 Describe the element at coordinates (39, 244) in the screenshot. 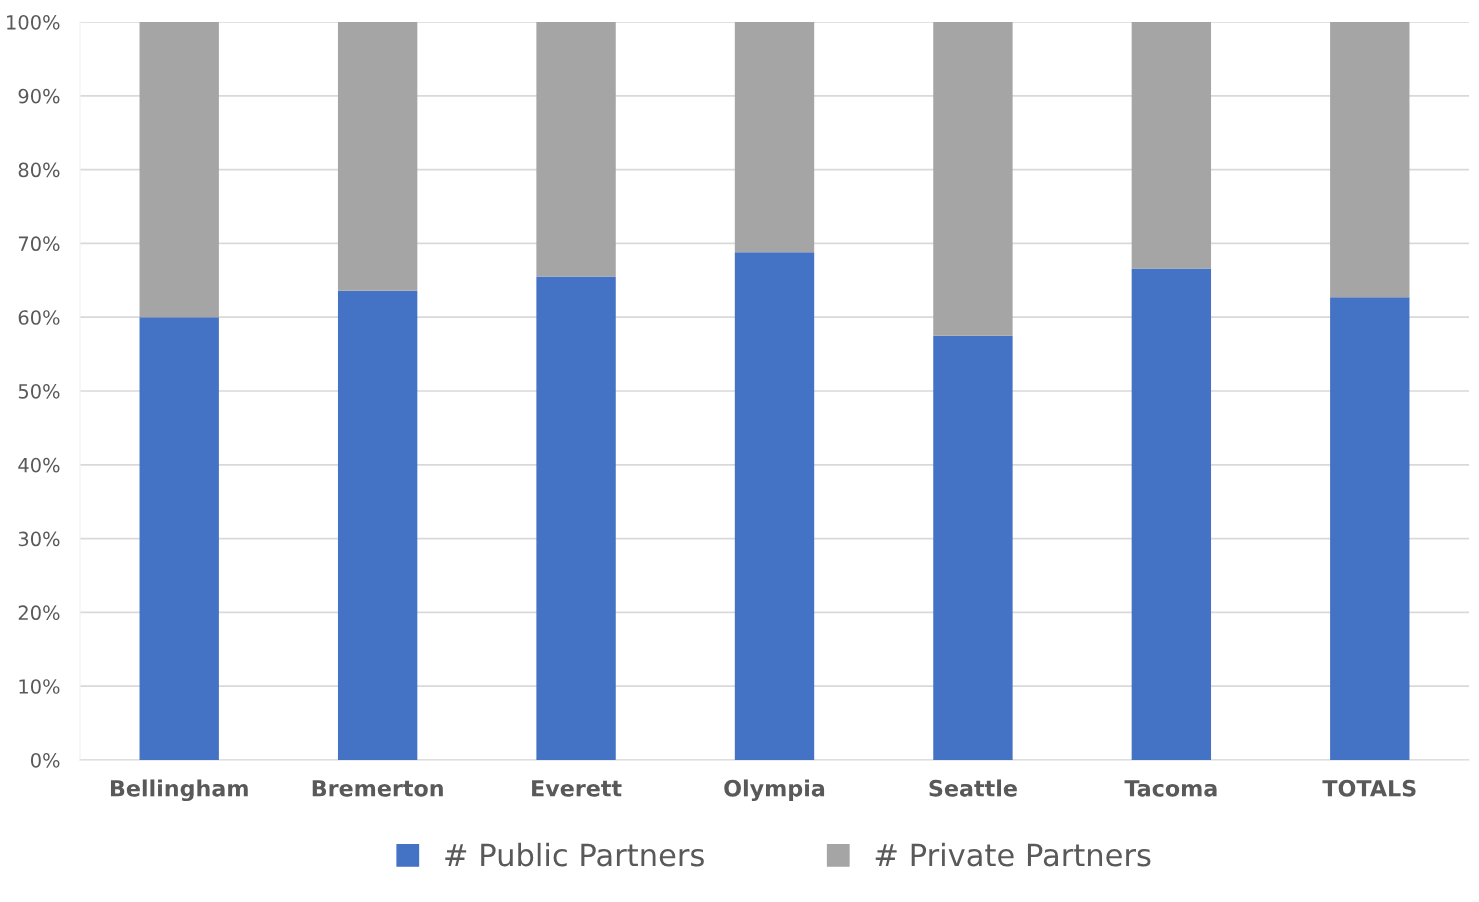

I see `y-tick-label: 70%` at that location.